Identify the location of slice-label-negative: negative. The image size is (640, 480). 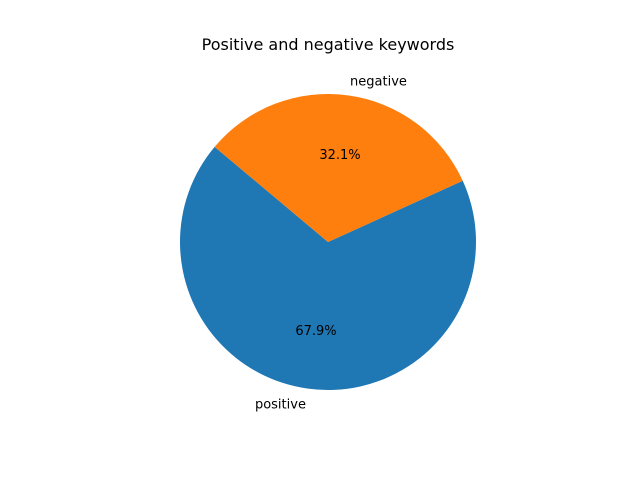
(378, 82).